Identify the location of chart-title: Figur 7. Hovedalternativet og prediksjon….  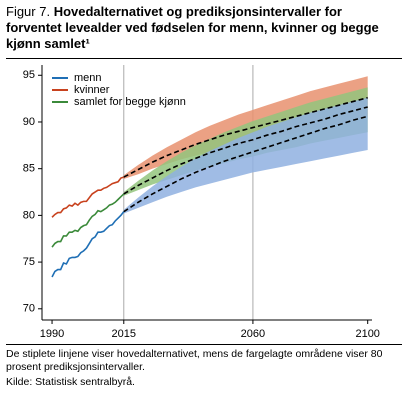
(203, 28).